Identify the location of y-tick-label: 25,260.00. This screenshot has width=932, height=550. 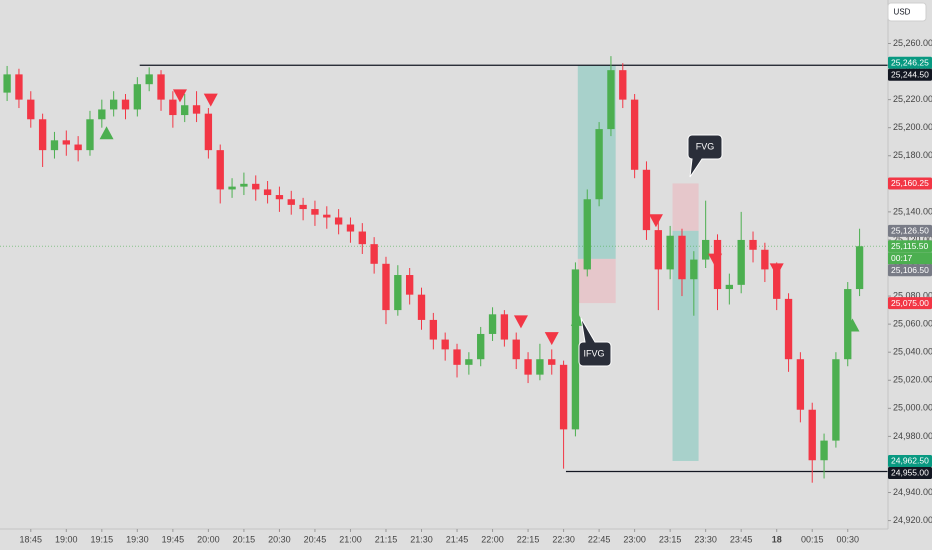
(912, 43).